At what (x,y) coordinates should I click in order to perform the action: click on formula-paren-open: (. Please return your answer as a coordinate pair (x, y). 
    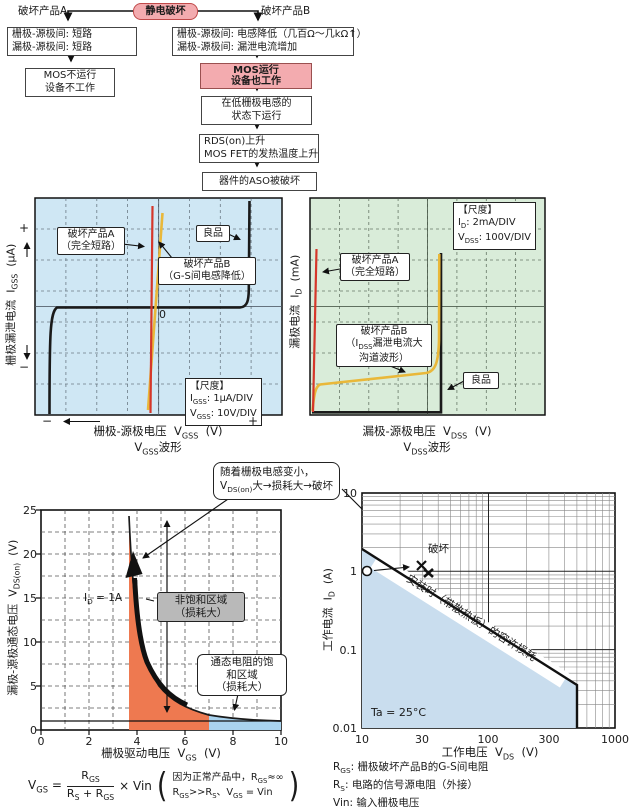
    Looking at the image, I should click on (162, 787).